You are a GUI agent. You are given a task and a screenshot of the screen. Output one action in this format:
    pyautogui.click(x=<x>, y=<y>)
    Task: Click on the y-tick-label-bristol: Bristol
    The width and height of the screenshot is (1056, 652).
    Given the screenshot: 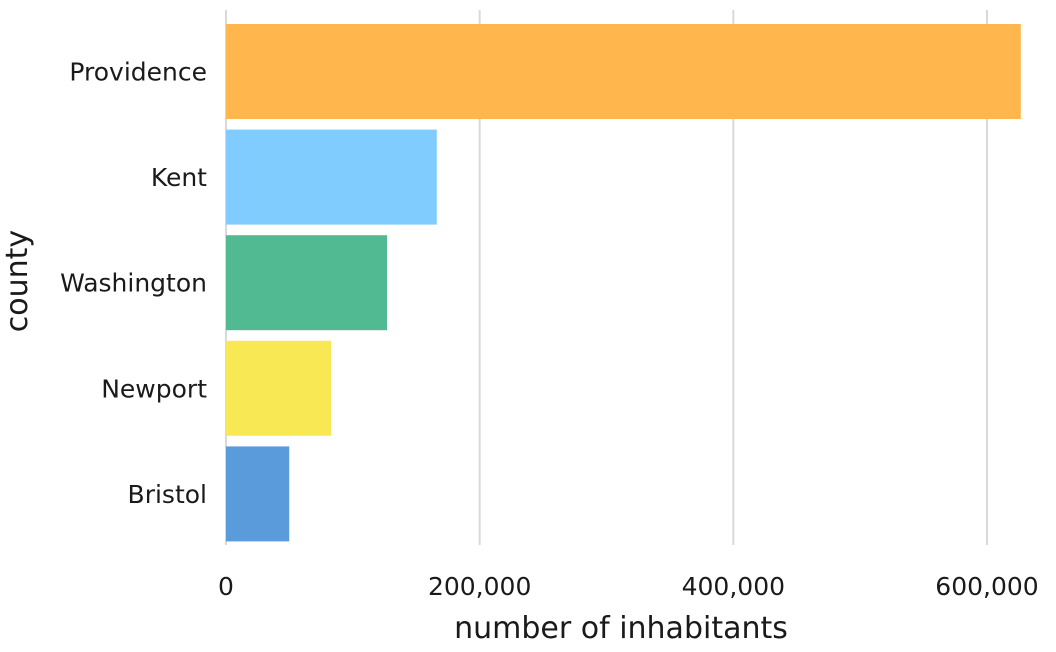 What is the action you would take?
    pyautogui.click(x=167, y=494)
    